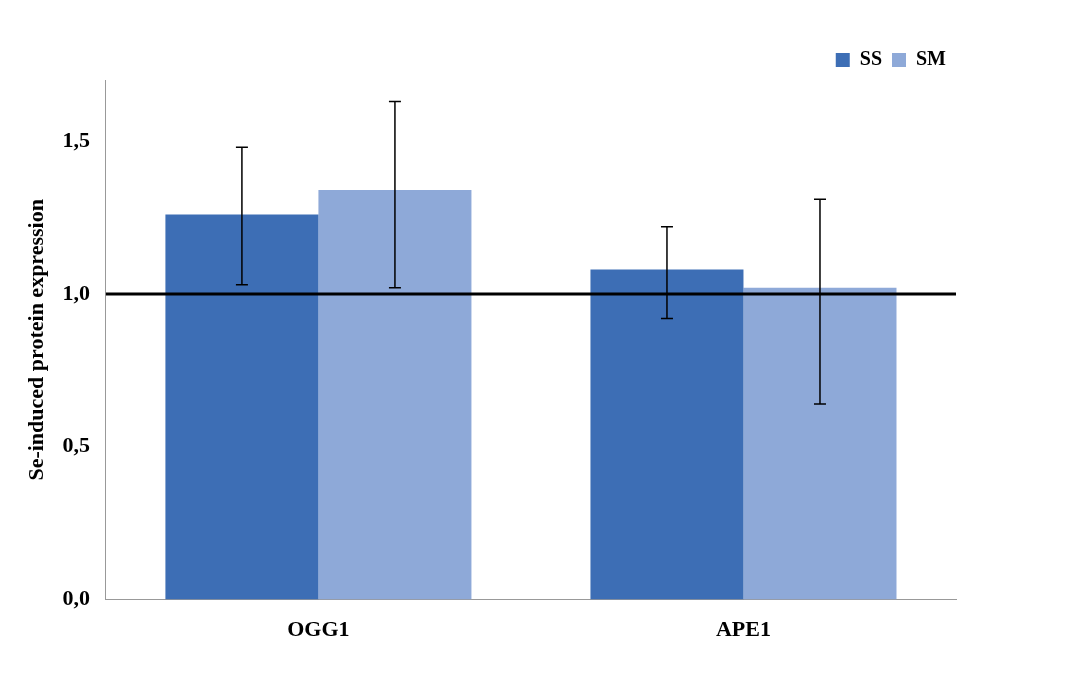 This screenshot has height=684, width=1086. What do you see at coordinates (318, 629) in the screenshot?
I see `x-tick-label: OGG1` at bounding box center [318, 629].